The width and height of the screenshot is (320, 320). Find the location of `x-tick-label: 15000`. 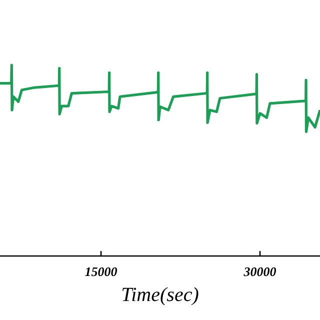

x-tick-label: 15000 is located at coordinates (101, 271).